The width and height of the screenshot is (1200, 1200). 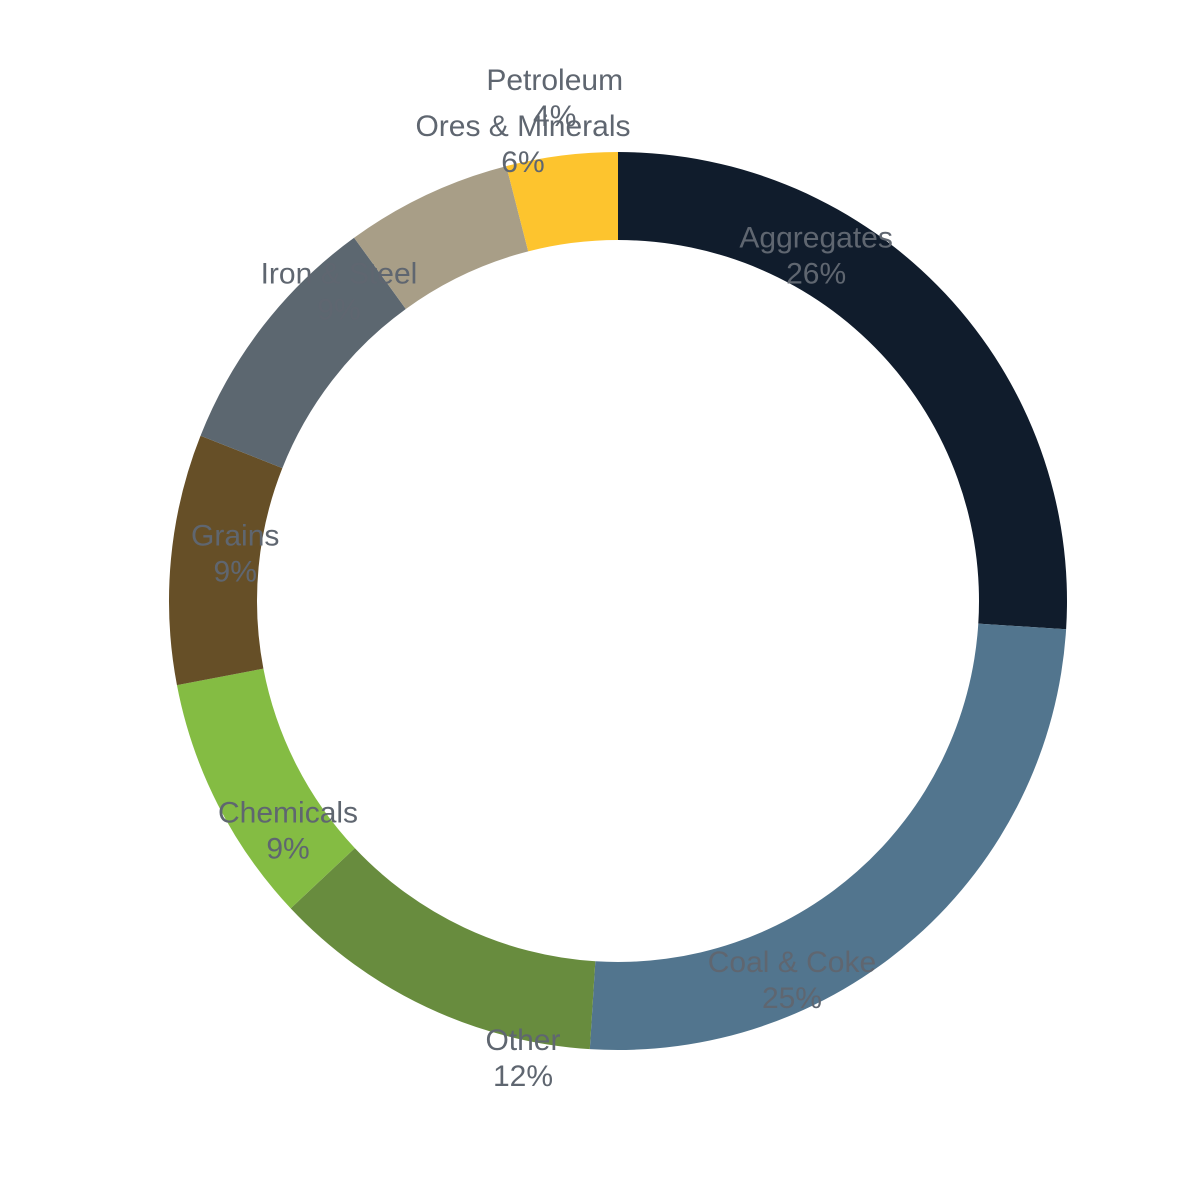 I want to click on slice-grains, so click(x=226, y=560).